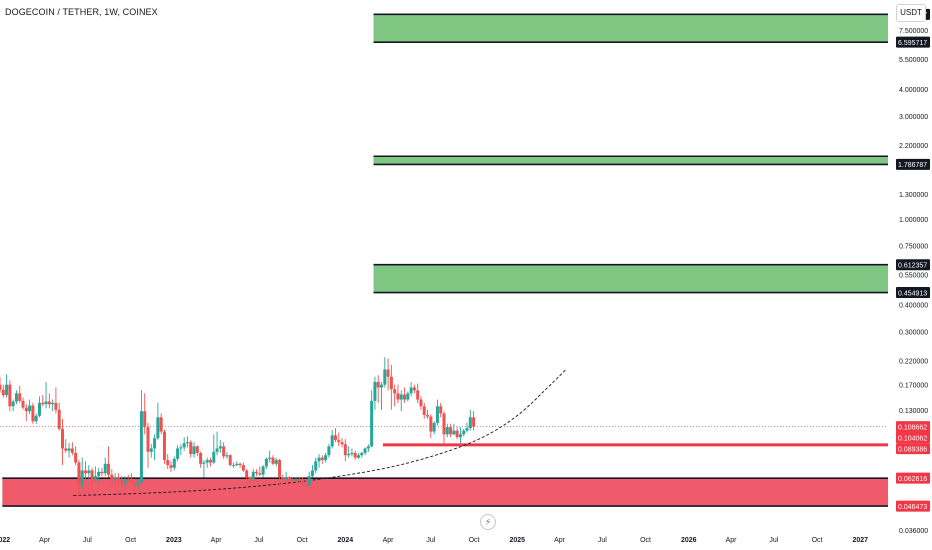 Image resolution: width=932 pixels, height=550 pixels. What do you see at coordinates (560, 540) in the screenshot?
I see `time-axis-label: Apr` at bounding box center [560, 540].